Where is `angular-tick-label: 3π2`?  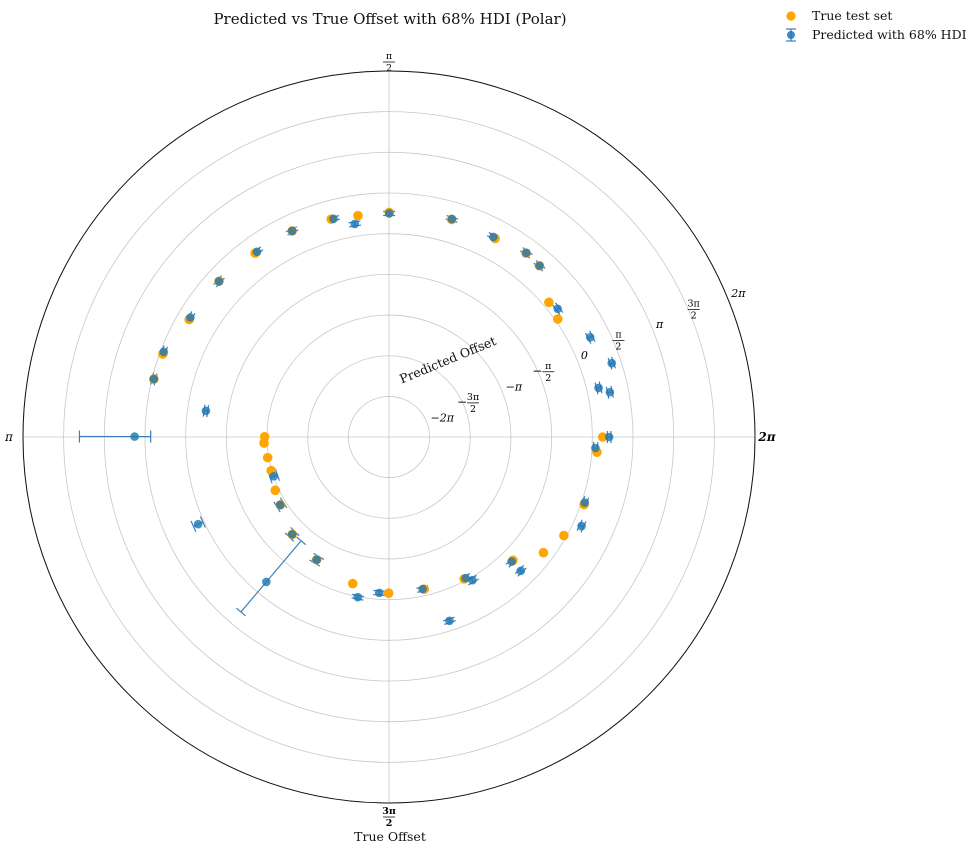
angular-tick-label: 3π2 is located at coordinates (389, 817).